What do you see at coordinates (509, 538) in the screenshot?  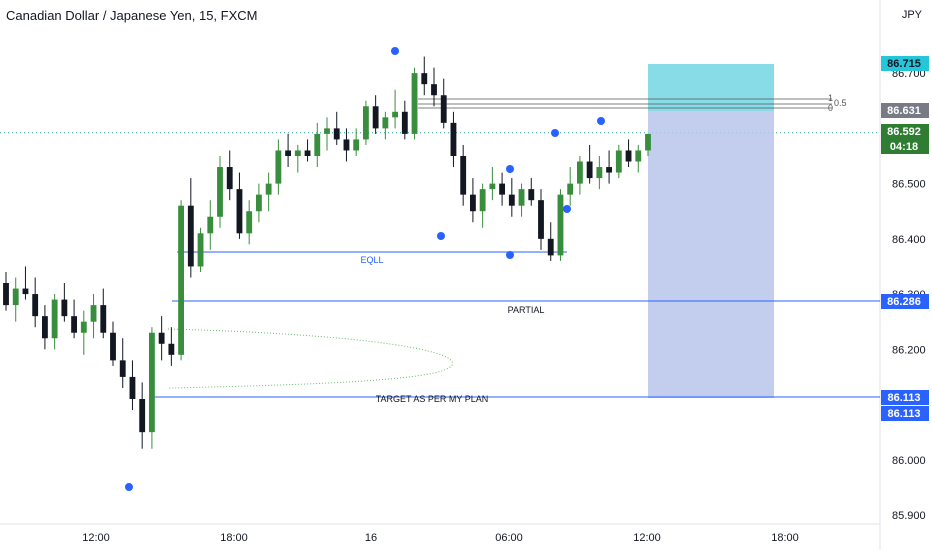 I see `x-tick-label: 06:00` at bounding box center [509, 538].